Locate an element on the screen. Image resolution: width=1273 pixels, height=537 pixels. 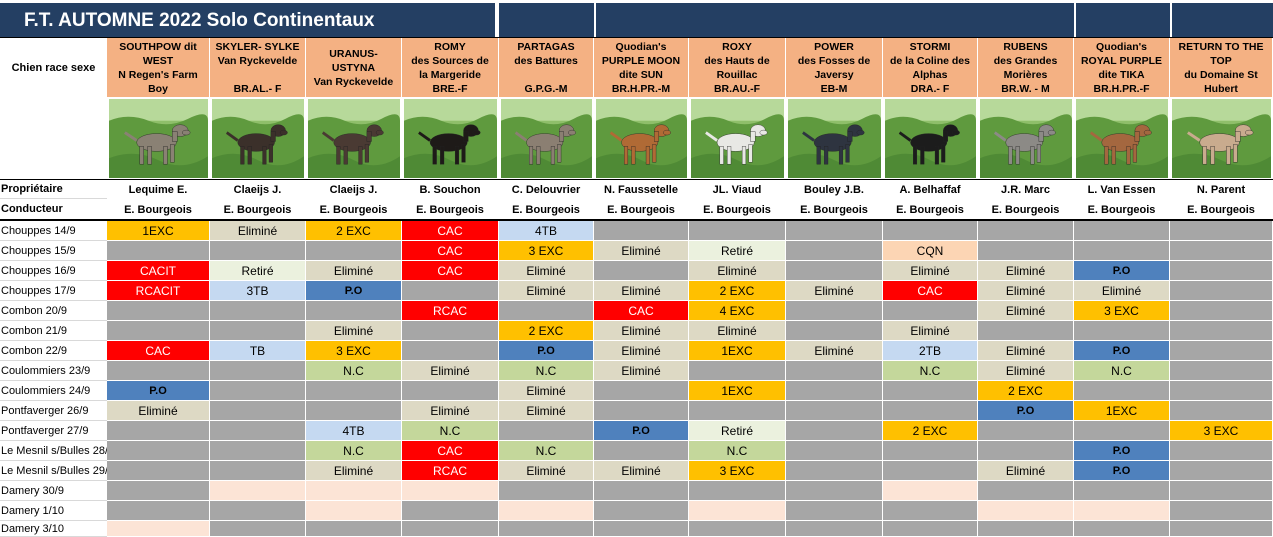
trial-label: Damery 30/9 is located at coordinates (53, 491).